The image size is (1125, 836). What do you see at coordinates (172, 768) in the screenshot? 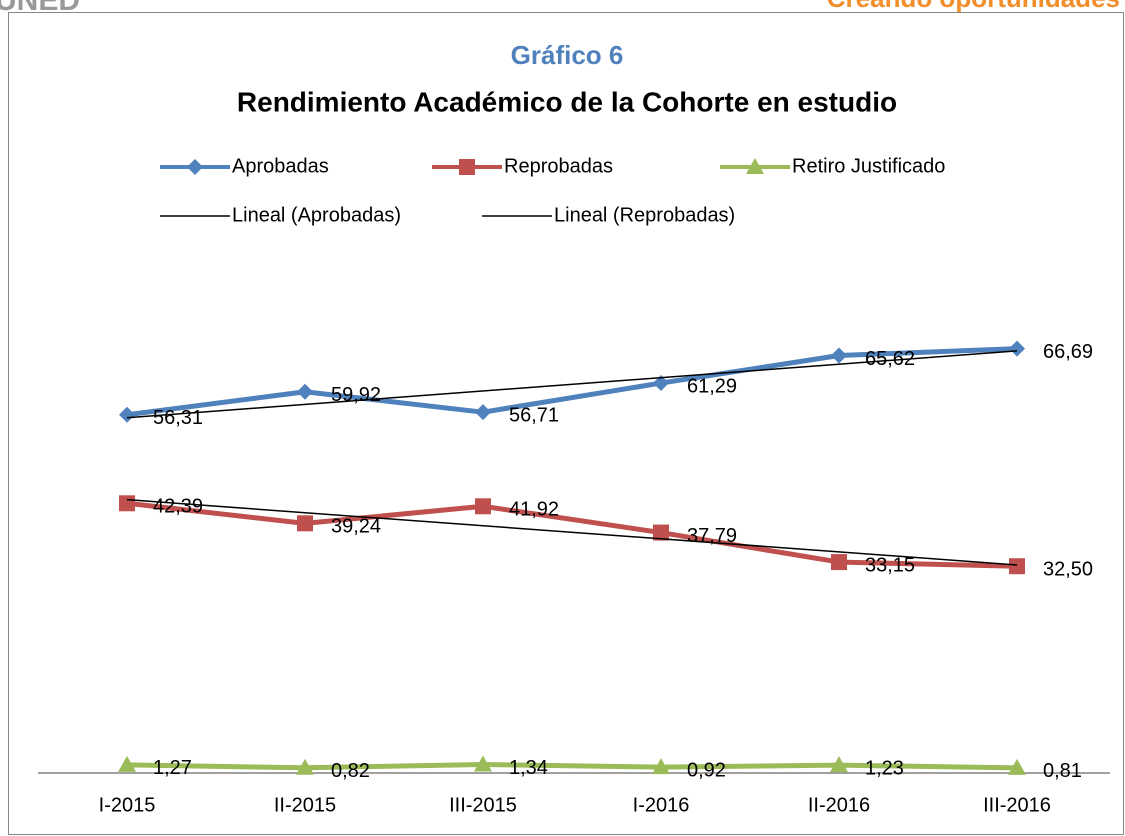
I see `data-label: 1,27` at bounding box center [172, 768].